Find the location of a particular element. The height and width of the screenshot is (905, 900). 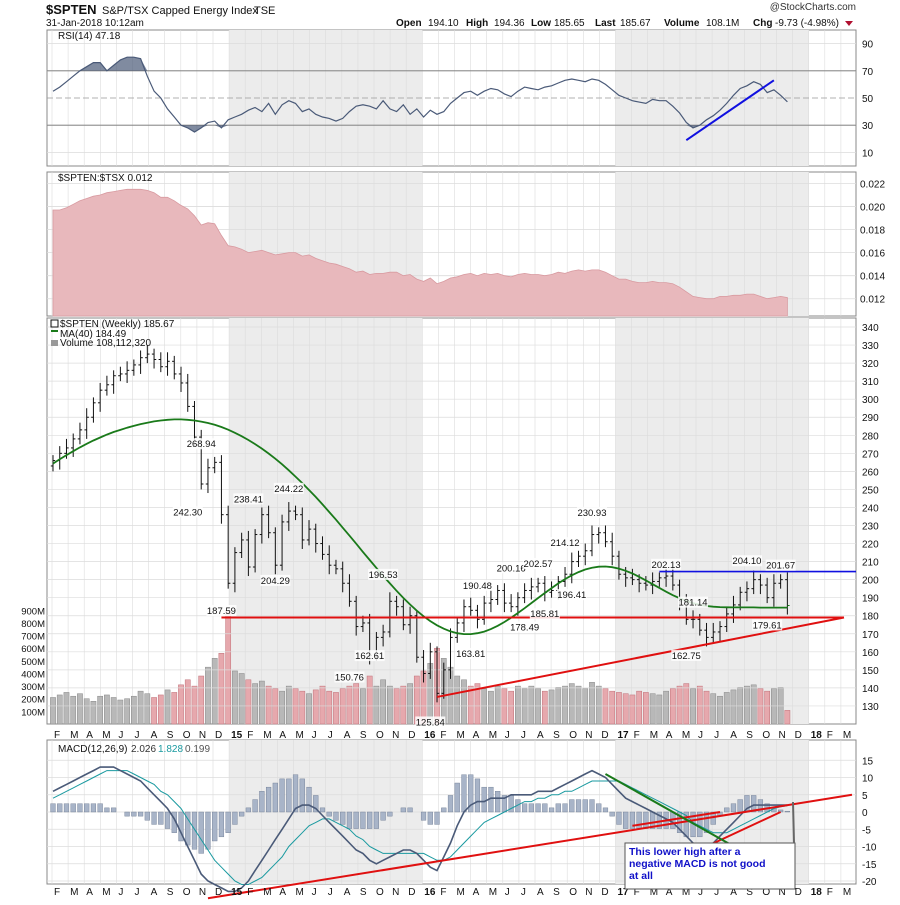

rsi-tick-label: 10 is located at coordinates (868, 153).